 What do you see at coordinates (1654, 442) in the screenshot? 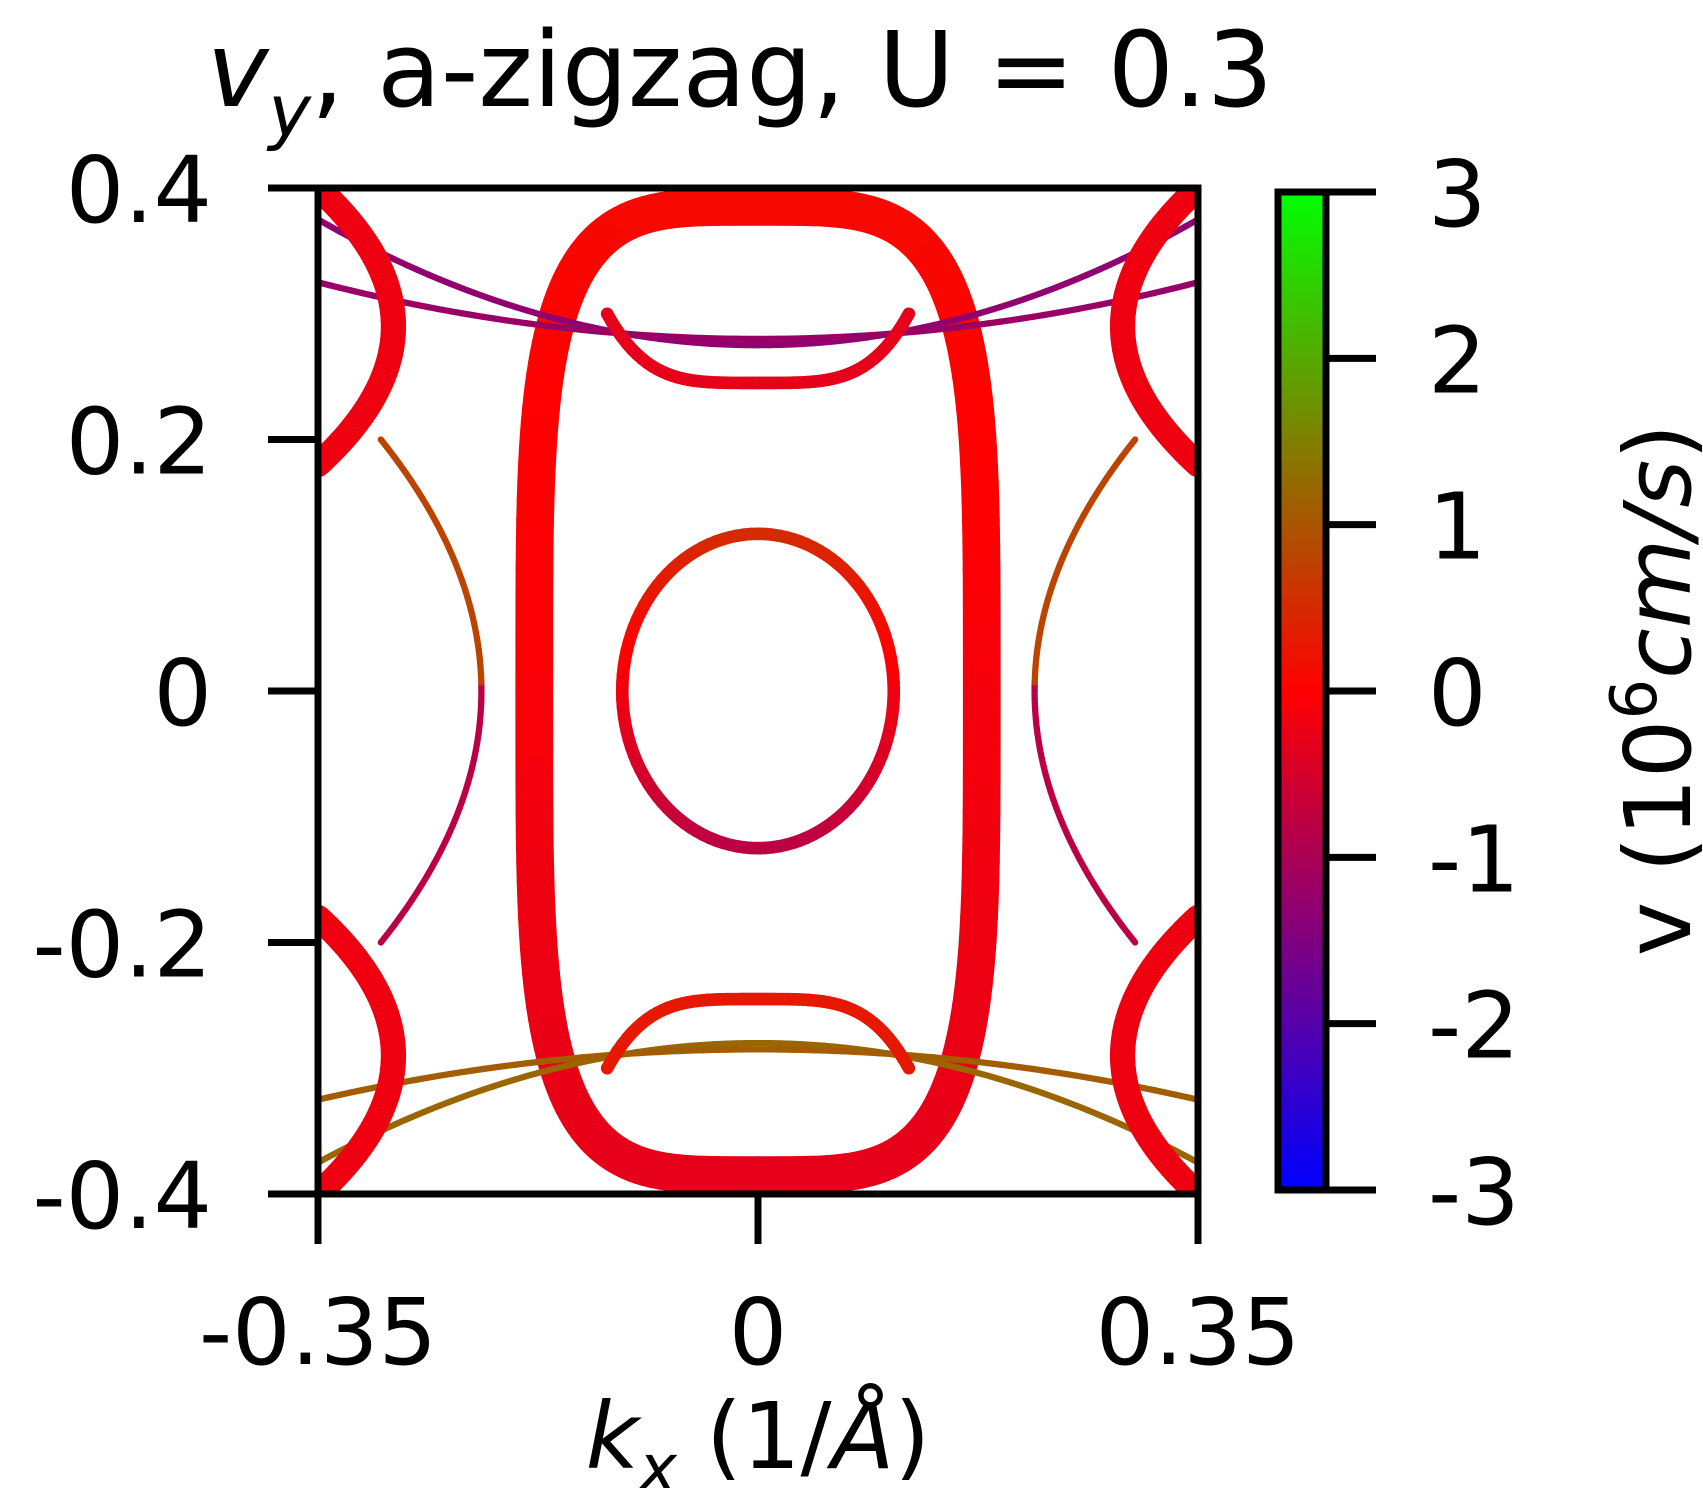
I see `colorbar-label-suffix: )` at bounding box center [1654, 442].